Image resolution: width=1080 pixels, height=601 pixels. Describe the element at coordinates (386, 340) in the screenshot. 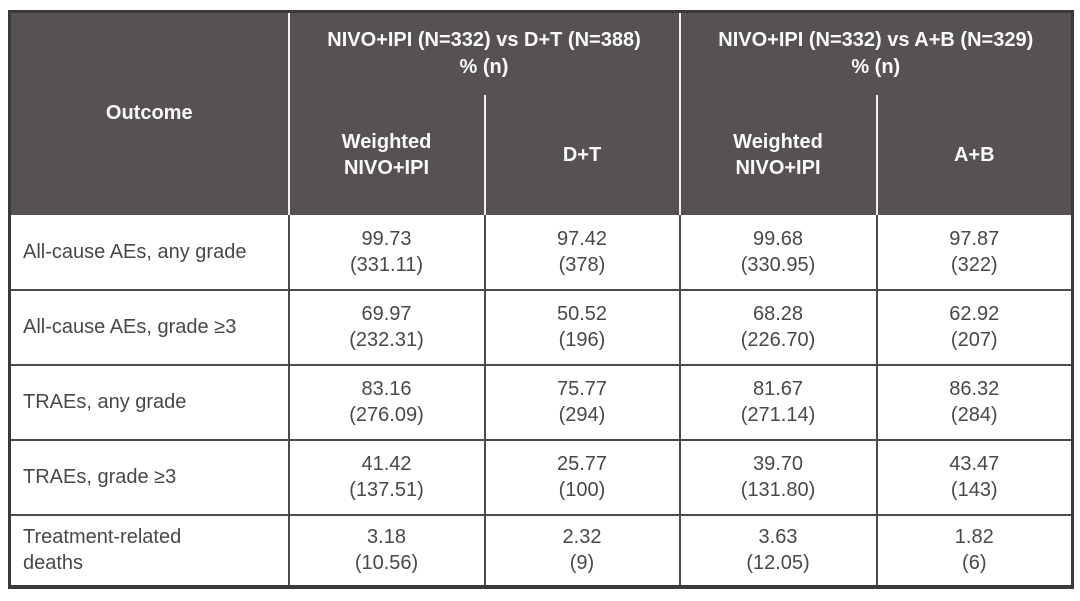

I see `n-value: (232.31)` at that location.